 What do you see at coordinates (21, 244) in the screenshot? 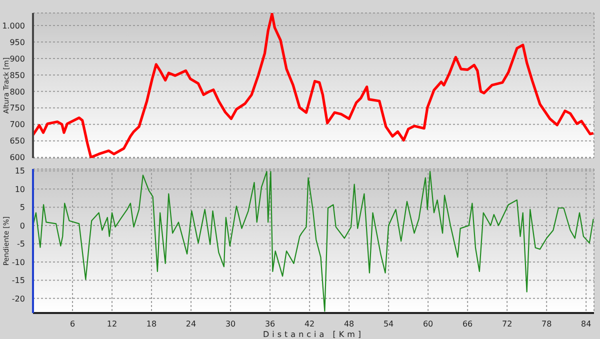
I see `y-tick-label: -5` at bounding box center [21, 244].